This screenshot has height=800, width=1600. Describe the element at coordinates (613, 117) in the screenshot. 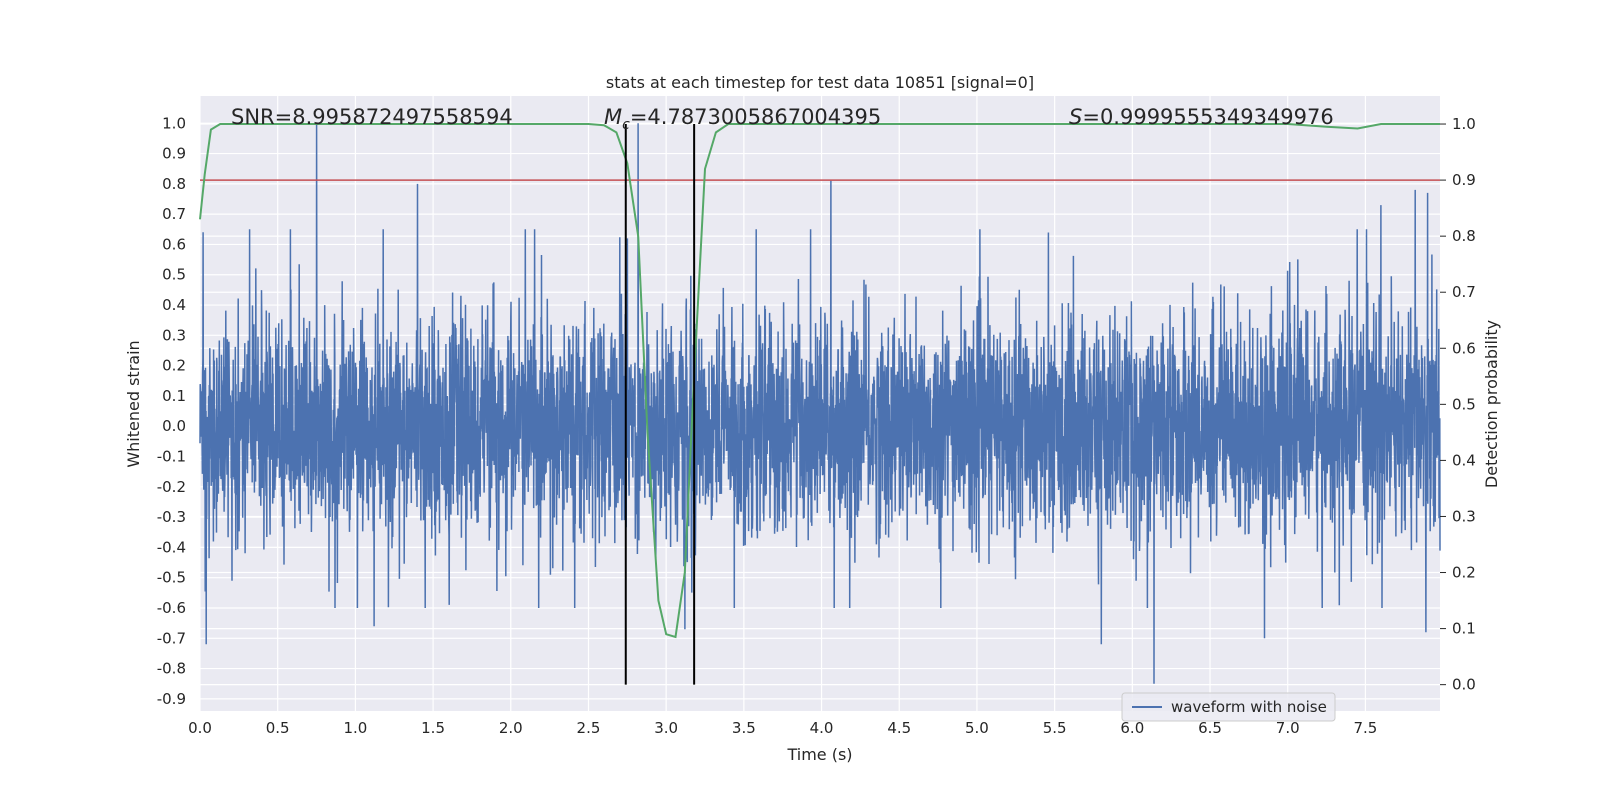

I see `chirp-mass-symbol: M` at that location.